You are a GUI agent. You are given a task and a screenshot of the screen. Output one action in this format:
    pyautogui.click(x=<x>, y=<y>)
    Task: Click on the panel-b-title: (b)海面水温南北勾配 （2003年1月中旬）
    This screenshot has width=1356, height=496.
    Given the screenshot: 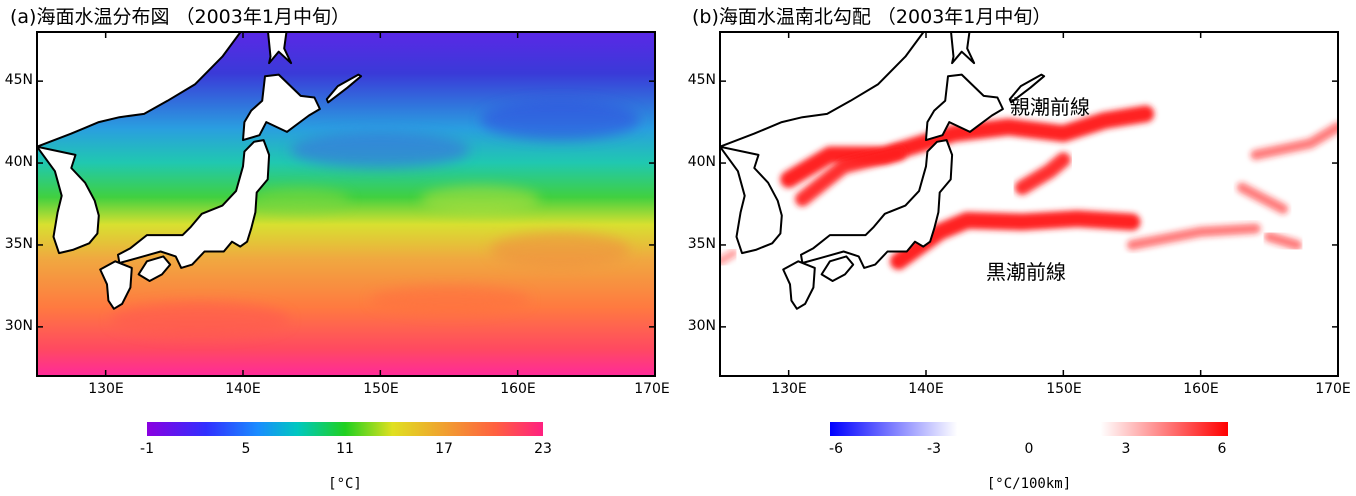 What is the action you would take?
    pyautogui.click(x=872, y=17)
    